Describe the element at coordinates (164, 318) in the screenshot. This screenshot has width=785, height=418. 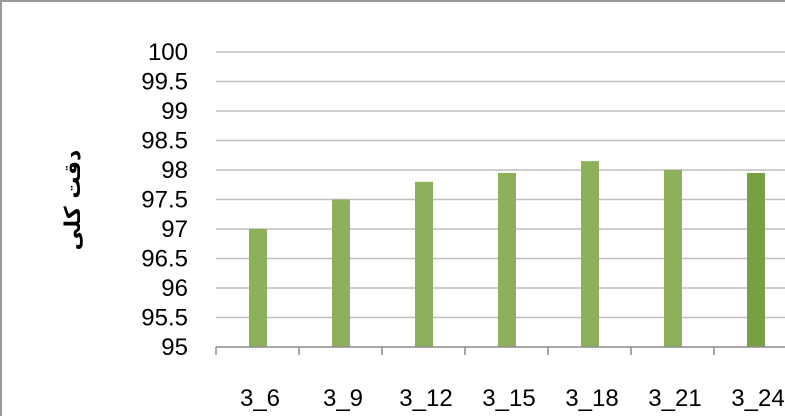
I see `y-tick-label: 95.5` at that location.